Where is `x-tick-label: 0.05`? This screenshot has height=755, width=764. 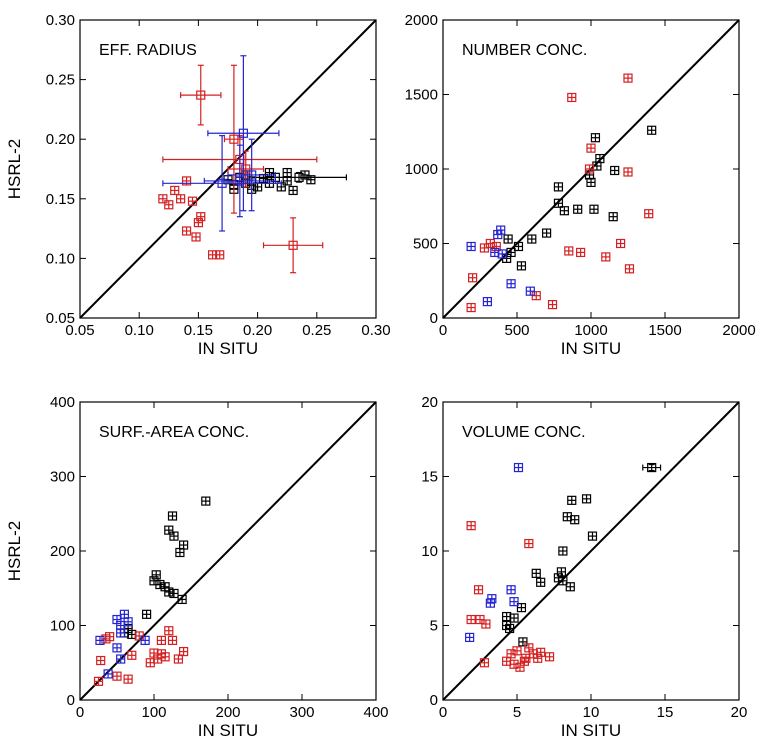
x-tick-label: 0.05 is located at coordinates (79, 330).